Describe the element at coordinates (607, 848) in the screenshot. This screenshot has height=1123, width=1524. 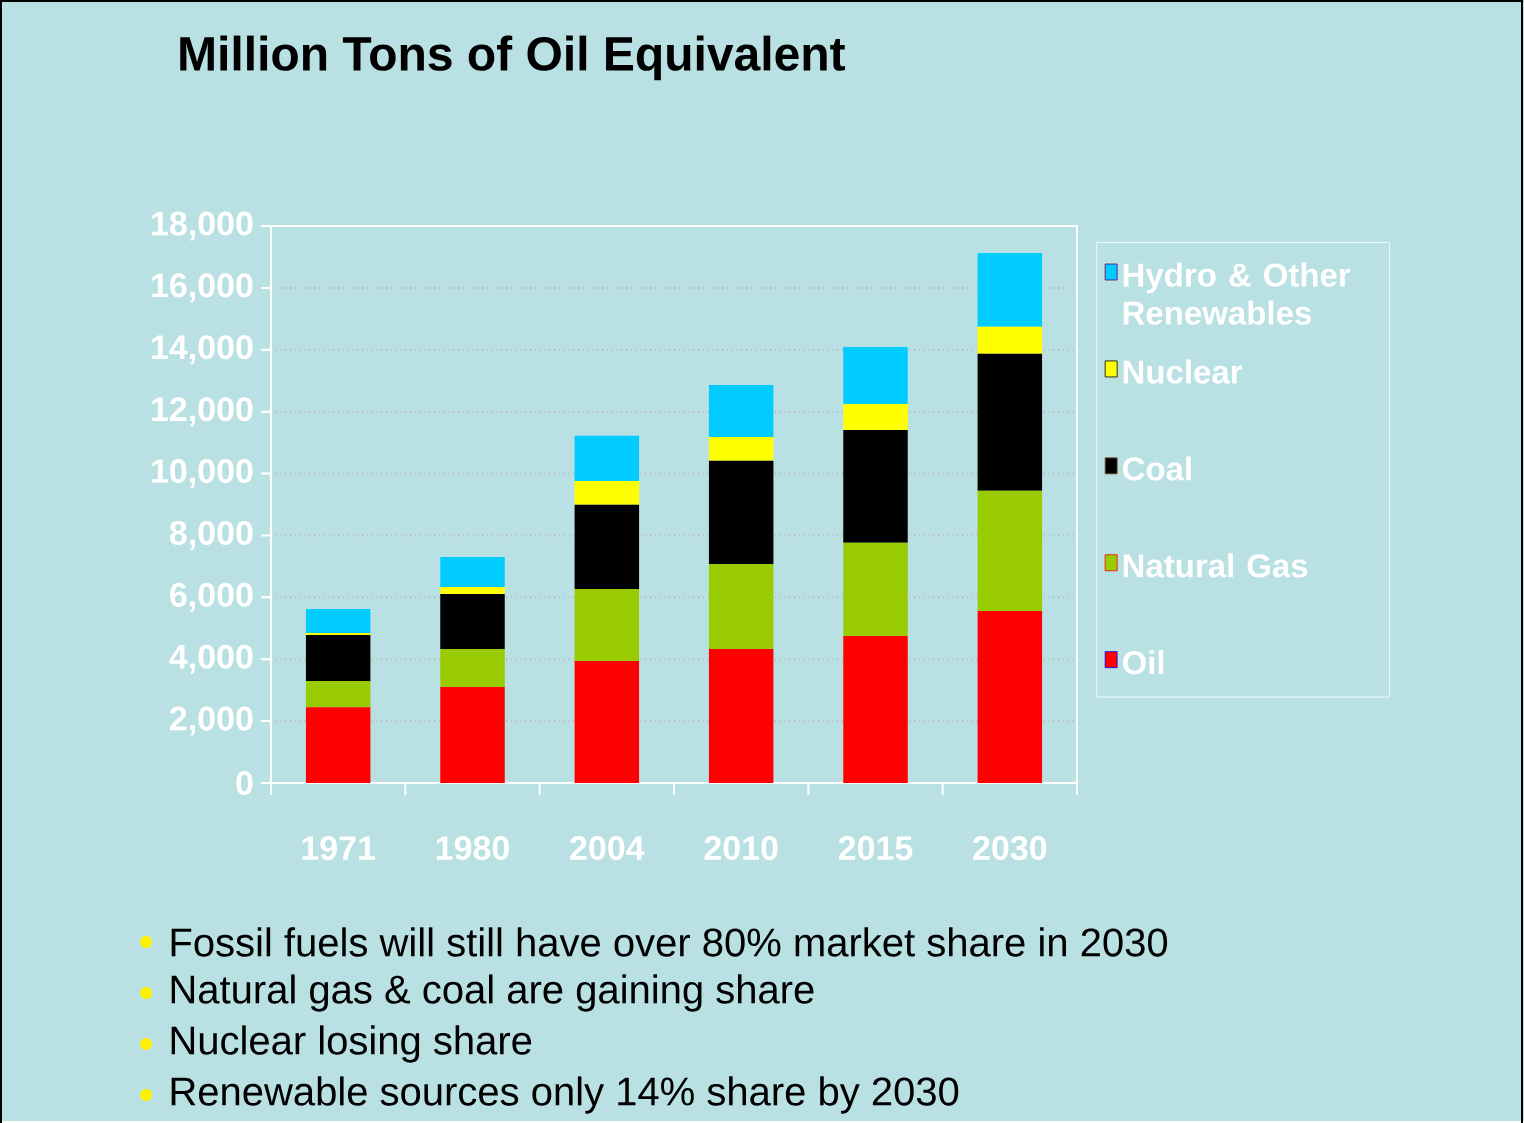
I see `x-tick-label: 2004` at that location.